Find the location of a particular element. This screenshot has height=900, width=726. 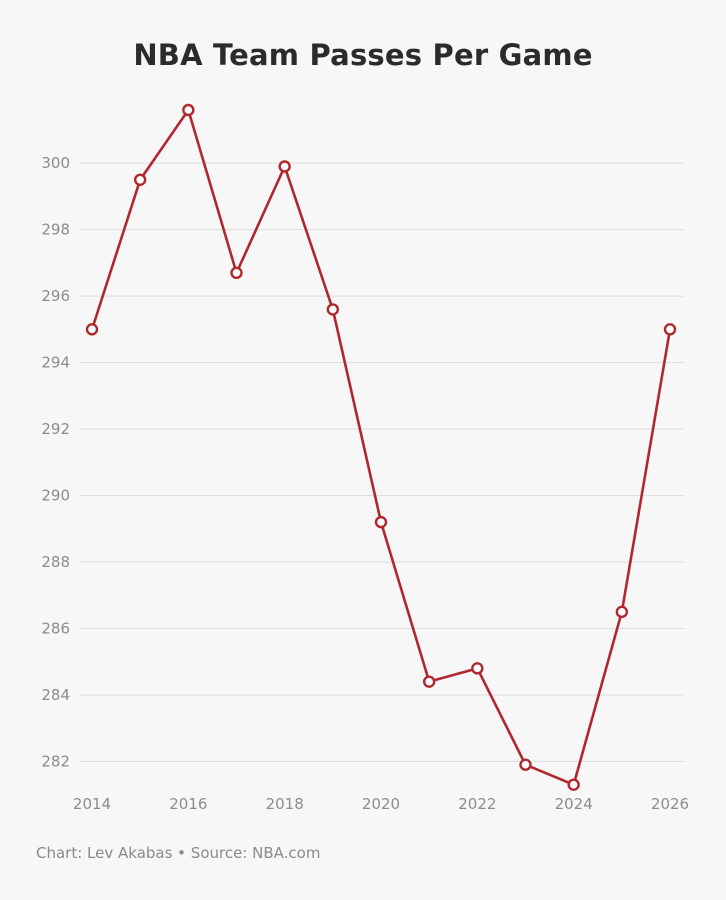

y-tick-label: 298 is located at coordinates (55, 230).